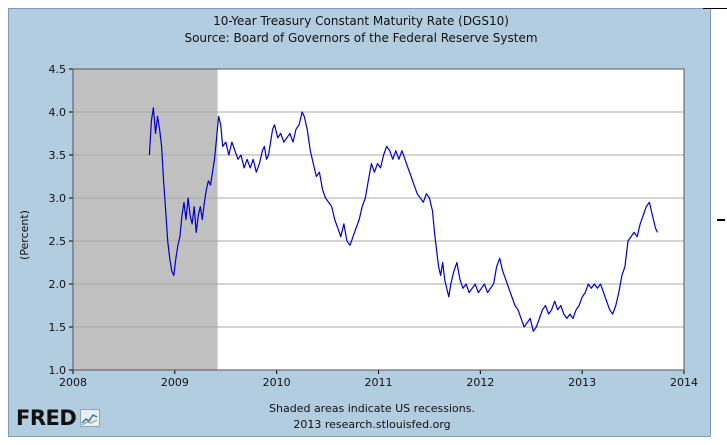  I want to click on y-tick-label: 3.5, so click(58, 155).